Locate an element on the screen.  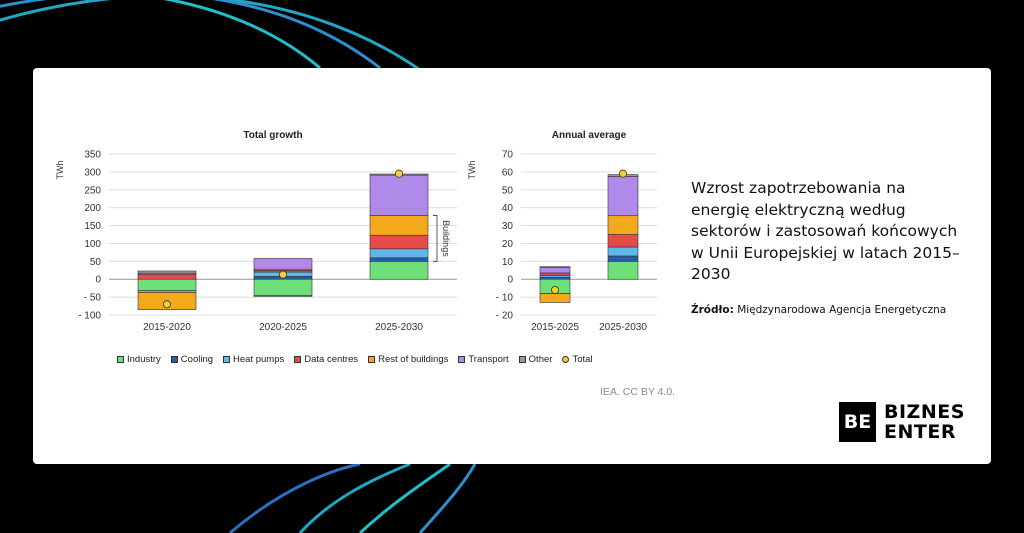
legend-label: Heat pumps is located at coordinates (259, 359).